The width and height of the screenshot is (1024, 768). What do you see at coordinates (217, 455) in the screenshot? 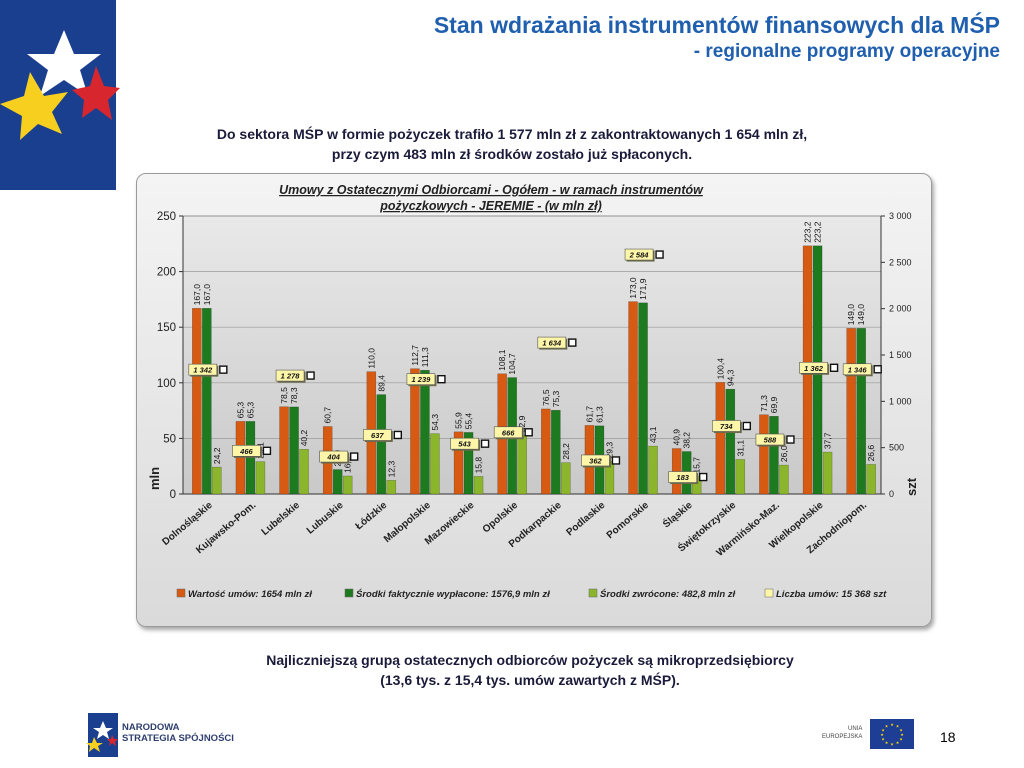
I see `bar-data-label: 24,2` at bounding box center [217, 455].